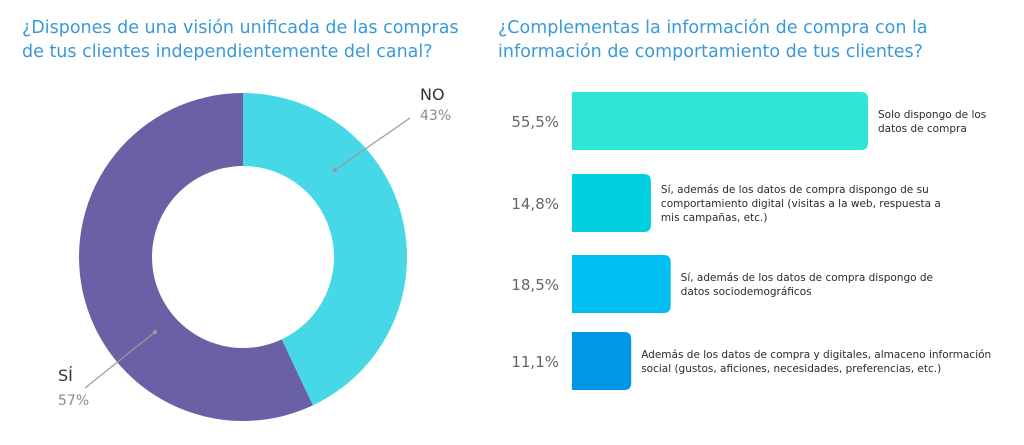  I want to click on bar-category-label: mis campañas, etc.), so click(714, 218).